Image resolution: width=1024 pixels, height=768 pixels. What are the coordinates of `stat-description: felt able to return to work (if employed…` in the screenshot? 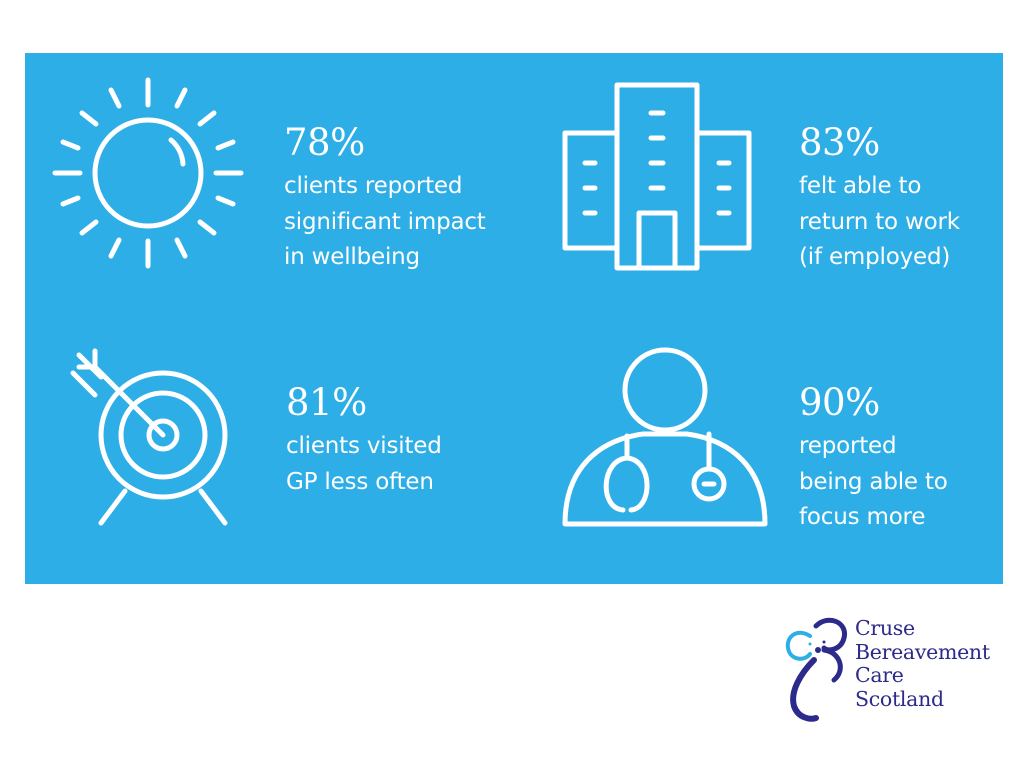 It's located at (879, 221).